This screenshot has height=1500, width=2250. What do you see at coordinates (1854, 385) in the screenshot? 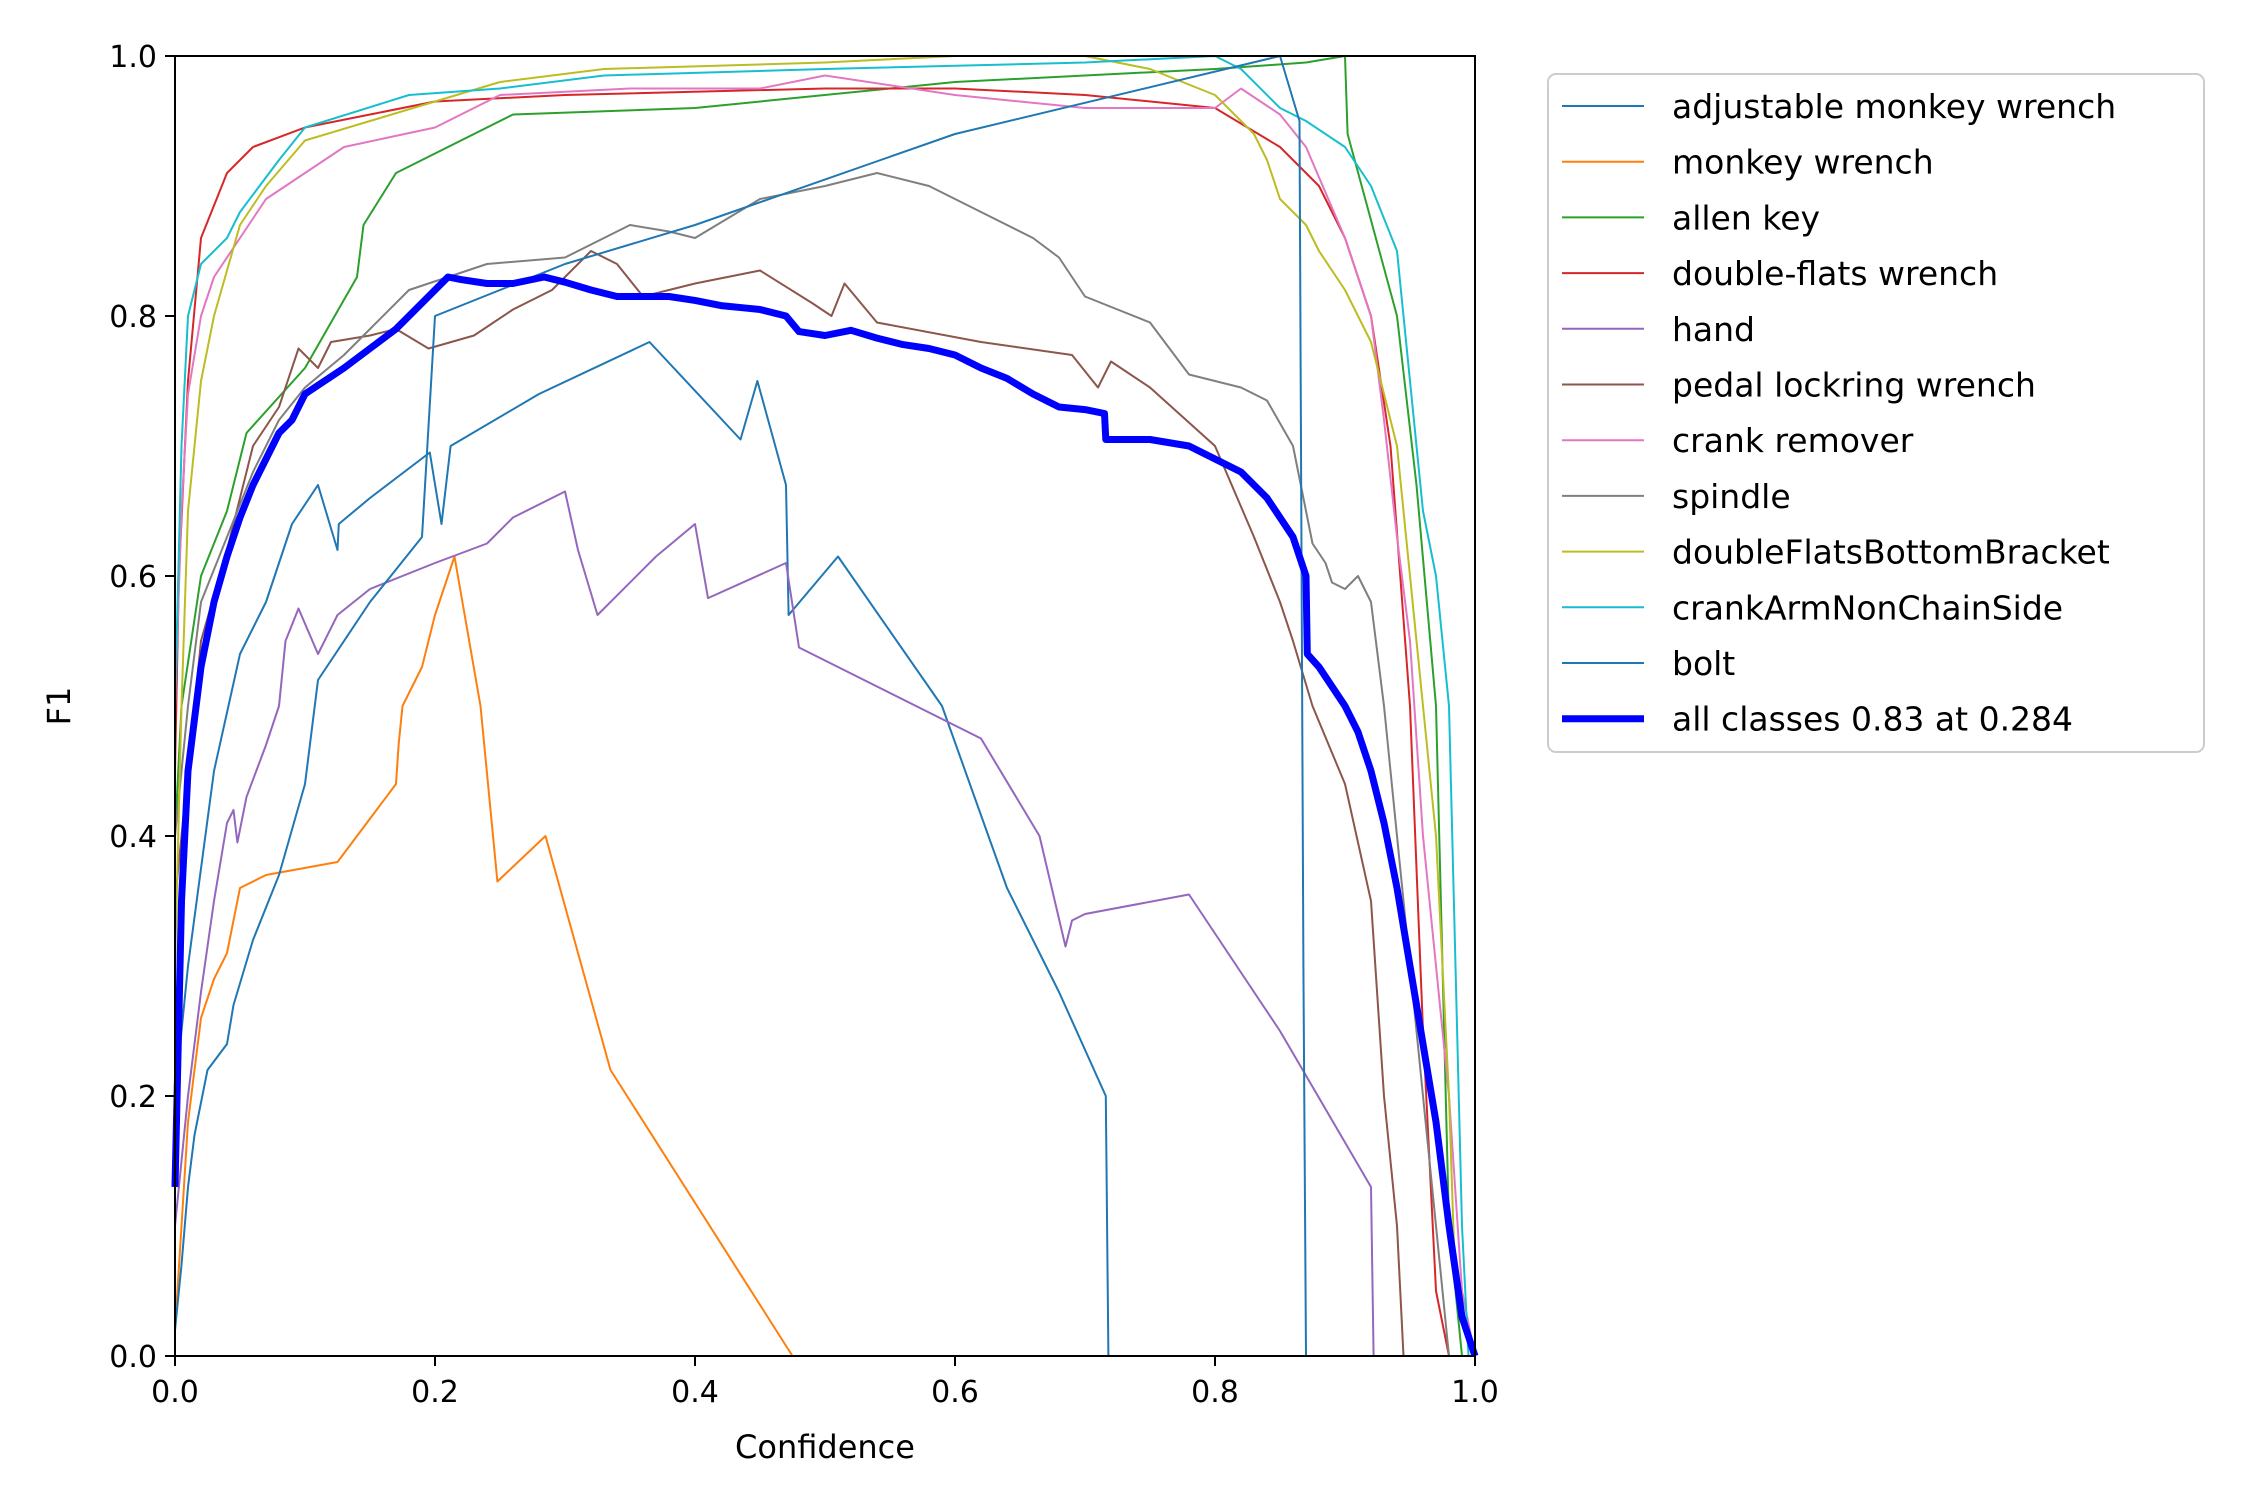
I see `legend-label: pedal lockring wrench` at bounding box center [1854, 385].